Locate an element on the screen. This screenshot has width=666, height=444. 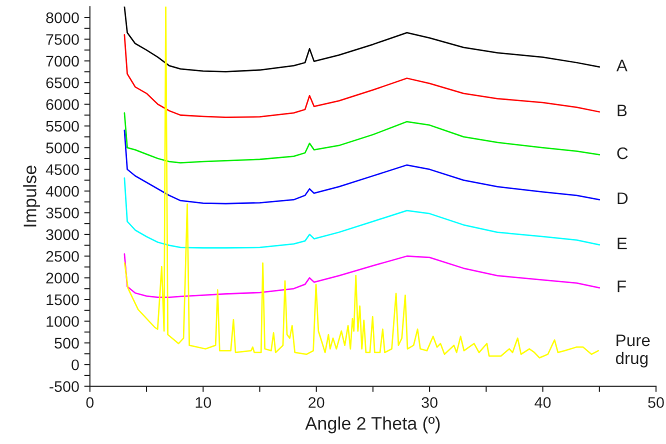
y-tick-label: 7000 is located at coordinates (62, 61).